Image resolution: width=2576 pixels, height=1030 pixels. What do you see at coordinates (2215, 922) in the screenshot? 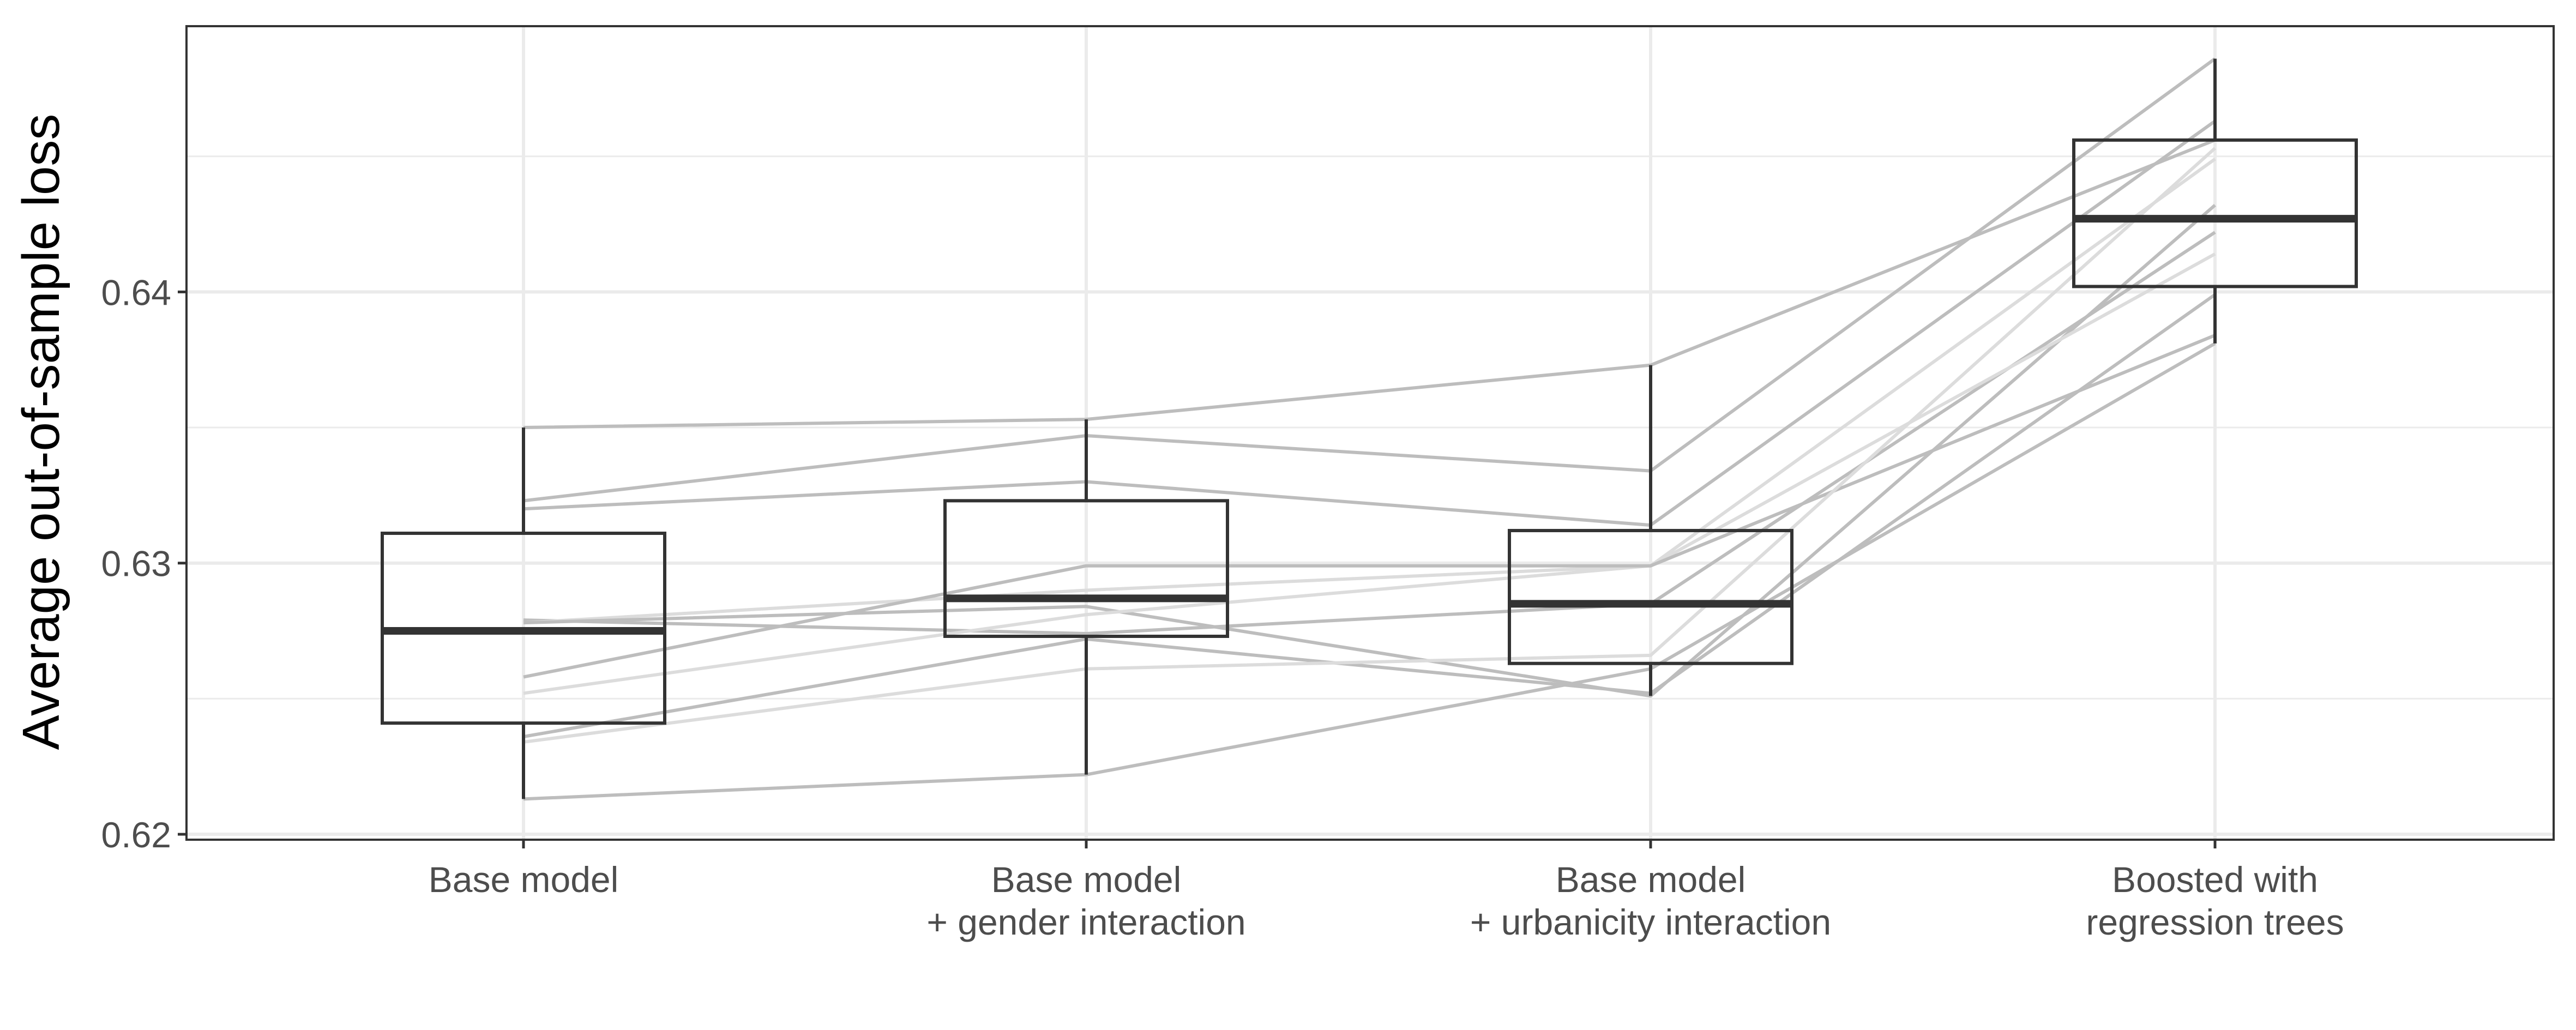
I see `x-tick-label: regression trees` at bounding box center [2215, 922].